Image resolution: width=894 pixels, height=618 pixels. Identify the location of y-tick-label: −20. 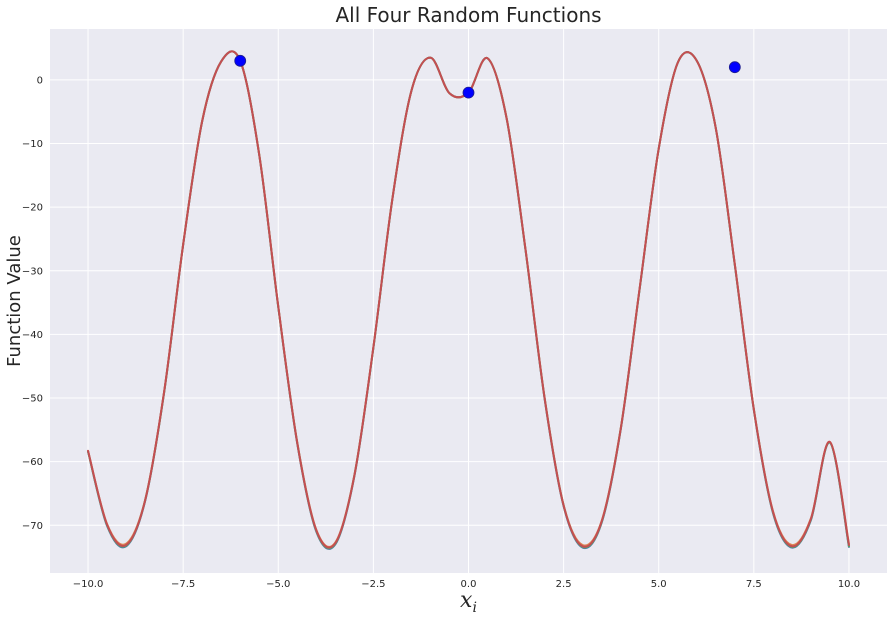
(32, 208).